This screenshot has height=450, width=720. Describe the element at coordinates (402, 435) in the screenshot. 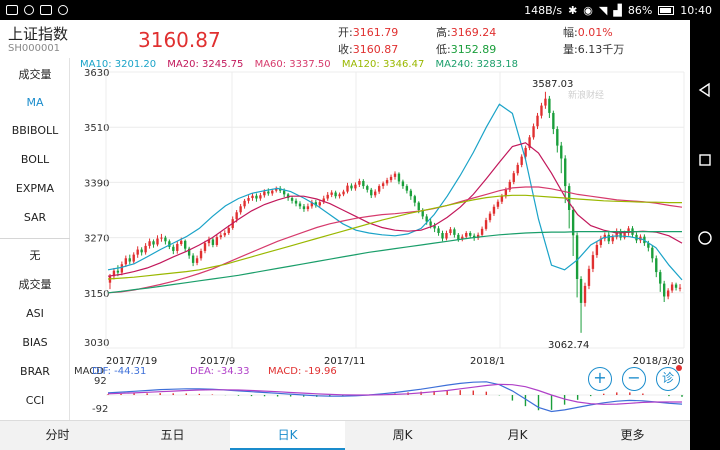

I see `tab-weekly-k: 周K` at that location.